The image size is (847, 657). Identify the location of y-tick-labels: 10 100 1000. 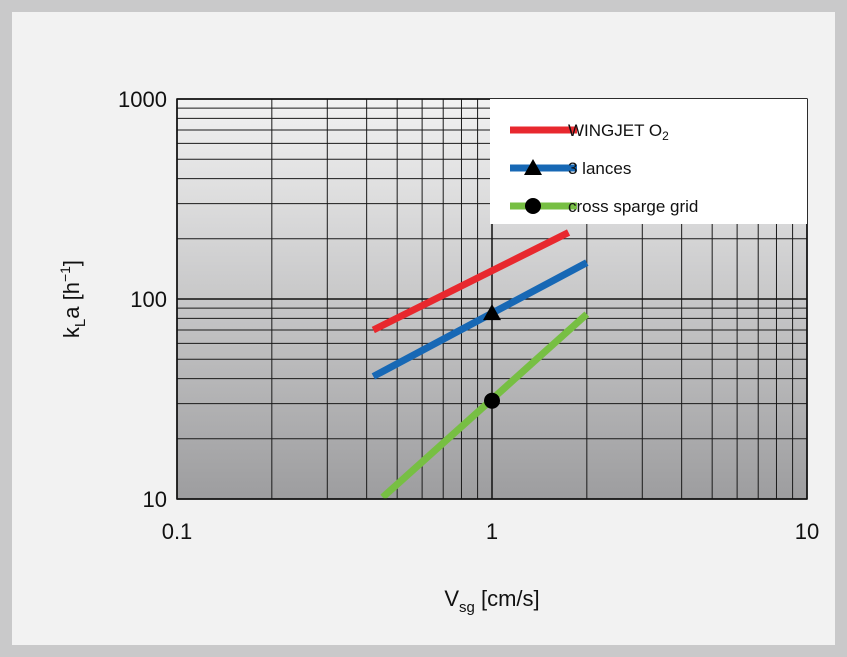
(142, 299).